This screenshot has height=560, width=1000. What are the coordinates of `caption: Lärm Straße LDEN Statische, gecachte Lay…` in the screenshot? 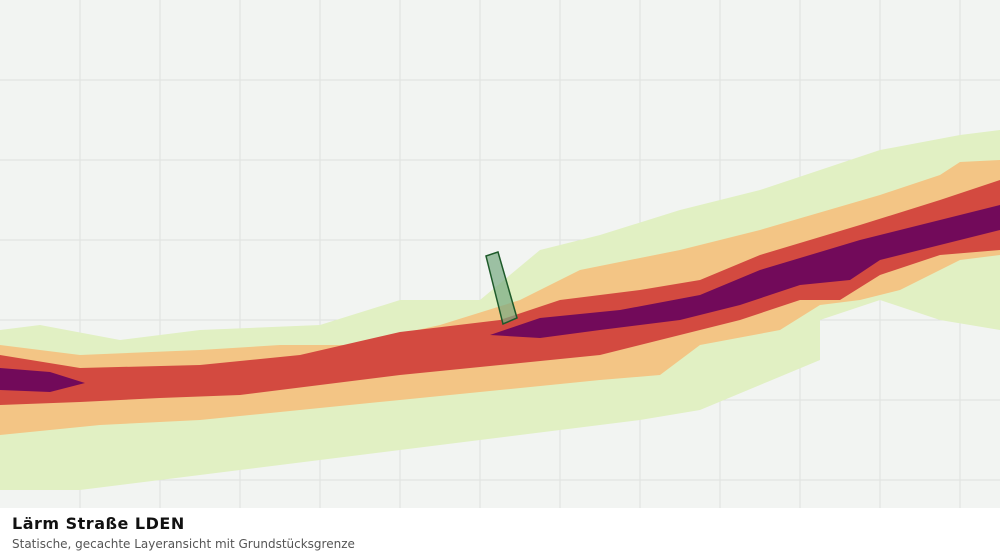 It's located at (500, 534).